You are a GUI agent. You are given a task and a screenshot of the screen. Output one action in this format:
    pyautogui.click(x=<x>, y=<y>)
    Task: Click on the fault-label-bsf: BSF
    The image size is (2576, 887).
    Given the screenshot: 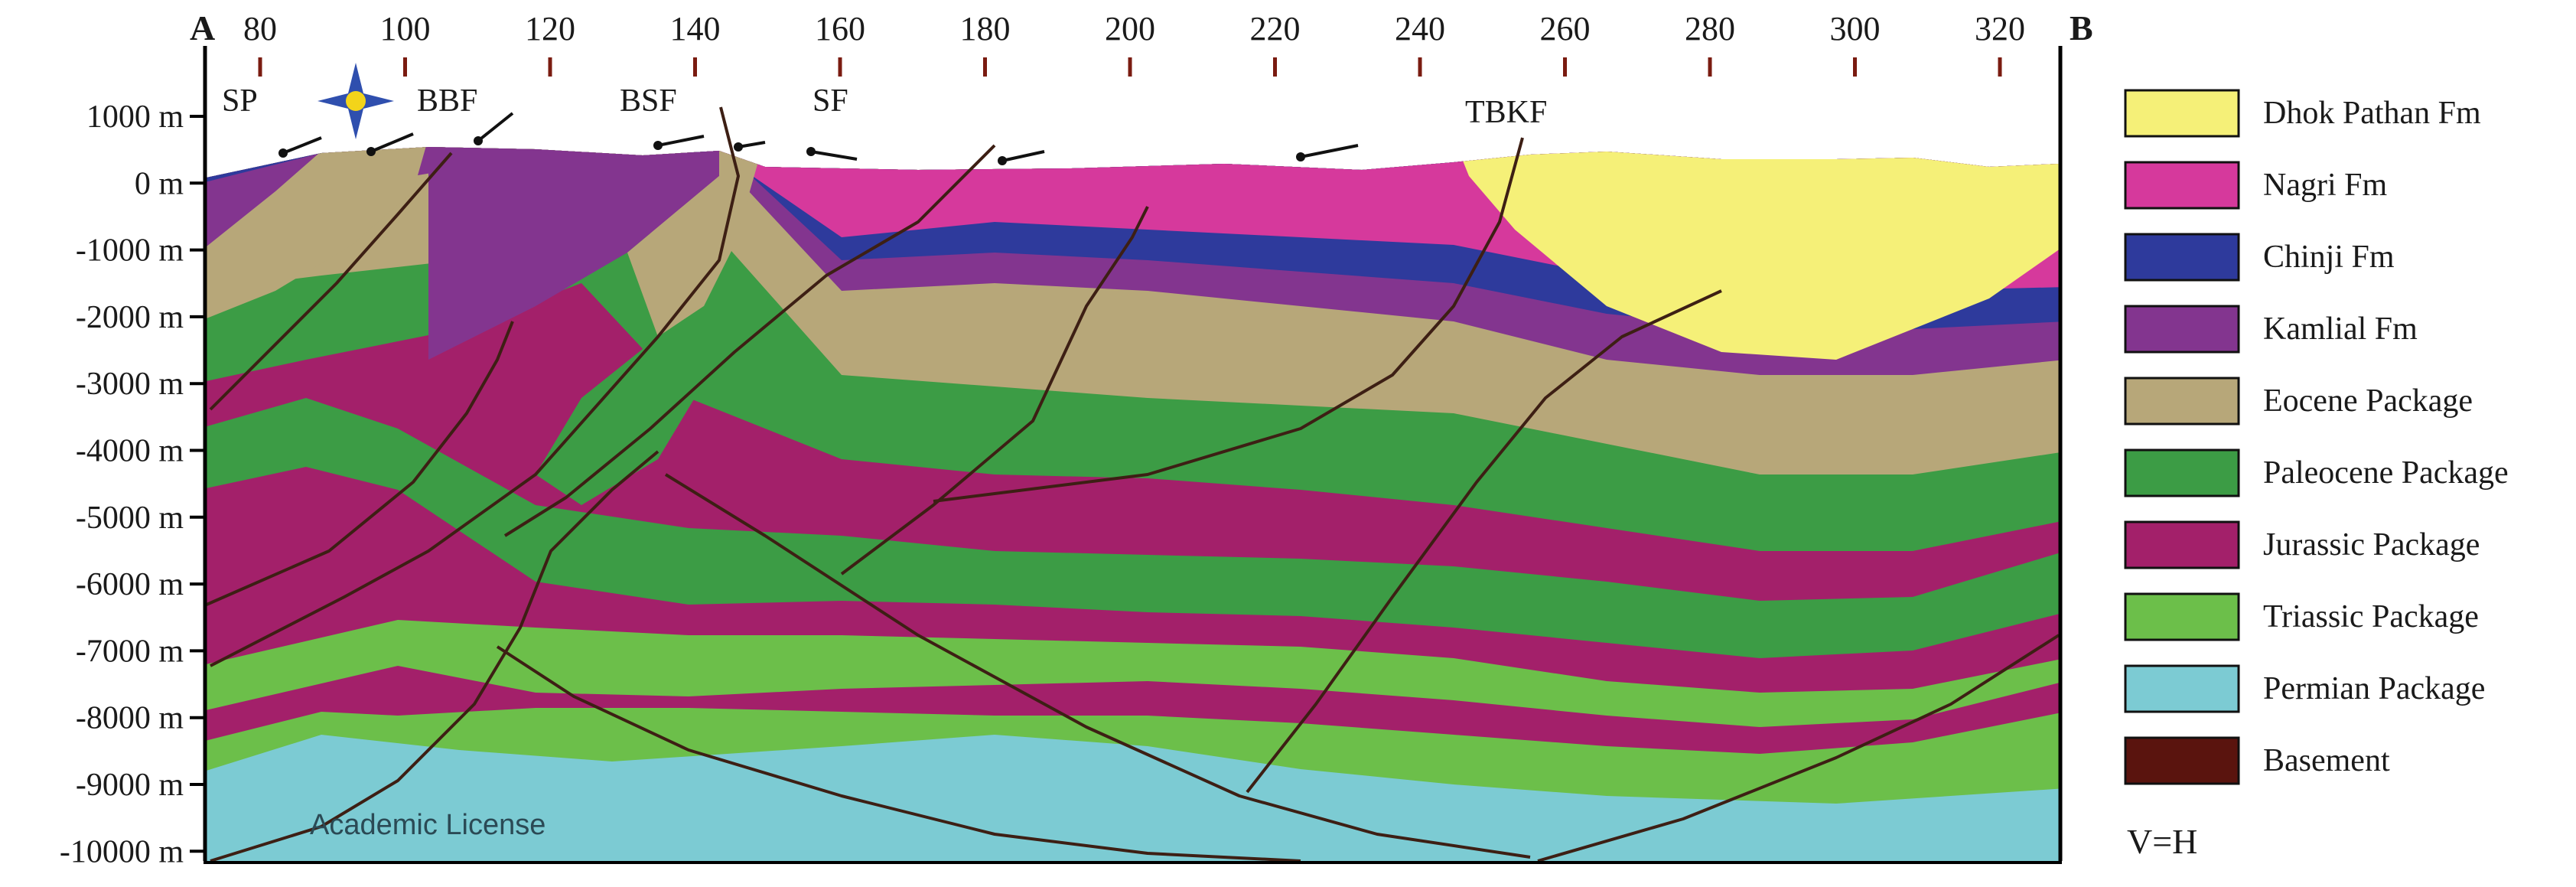 What is the action you would take?
    pyautogui.click(x=648, y=101)
    